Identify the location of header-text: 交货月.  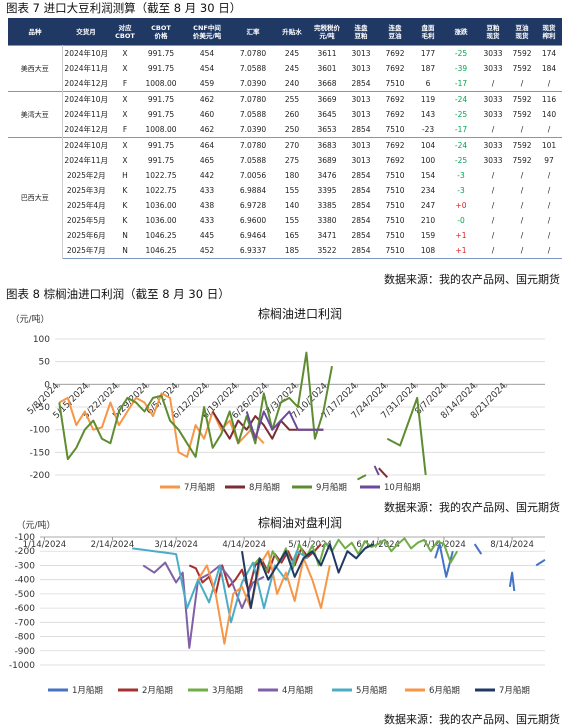
(86, 31).